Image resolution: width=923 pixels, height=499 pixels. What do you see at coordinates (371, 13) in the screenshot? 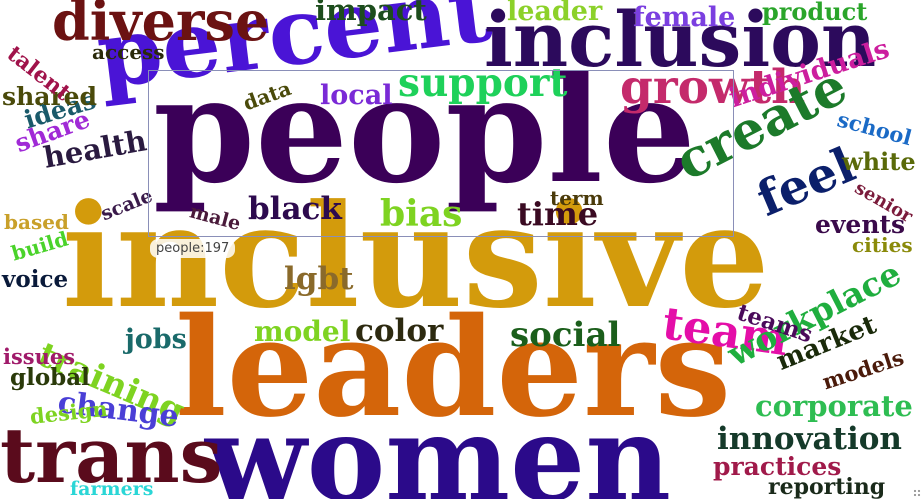
I see `word-impact: impact` at bounding box center [371, 13].